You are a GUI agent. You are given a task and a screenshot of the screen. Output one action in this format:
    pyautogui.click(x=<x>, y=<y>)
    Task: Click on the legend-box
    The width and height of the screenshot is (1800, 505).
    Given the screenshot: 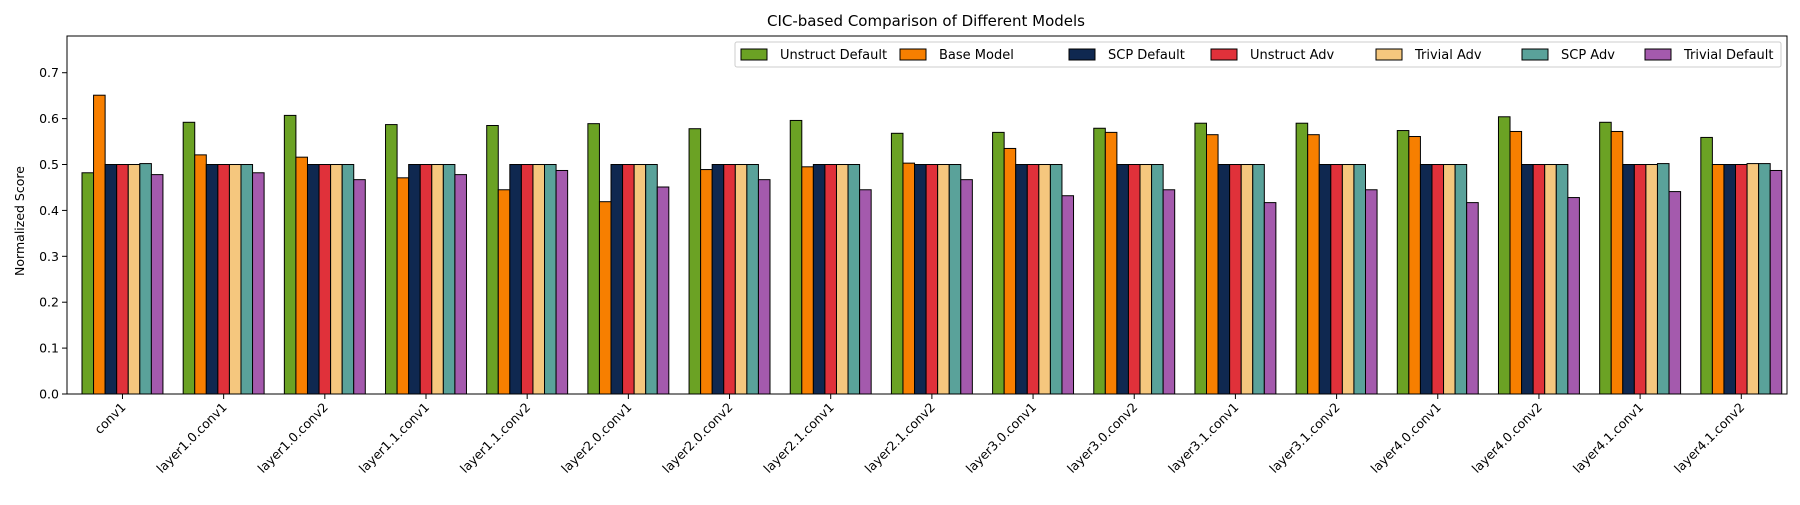 What is the action you would take?
    pyautogui.click(x=1258, y=54)
    